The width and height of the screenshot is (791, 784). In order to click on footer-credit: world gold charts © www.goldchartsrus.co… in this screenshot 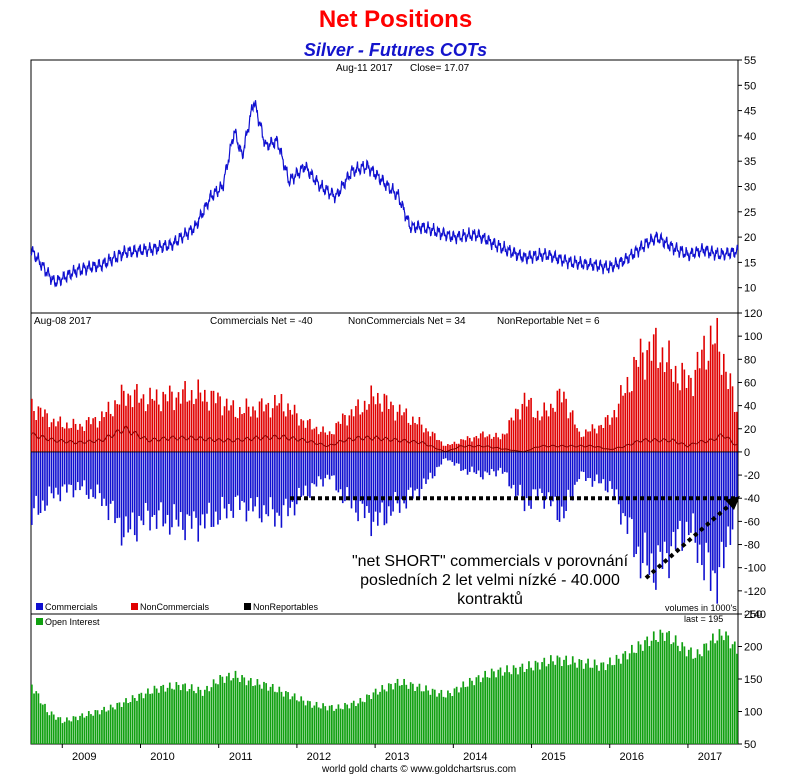, I will do `click(418, 769)`.